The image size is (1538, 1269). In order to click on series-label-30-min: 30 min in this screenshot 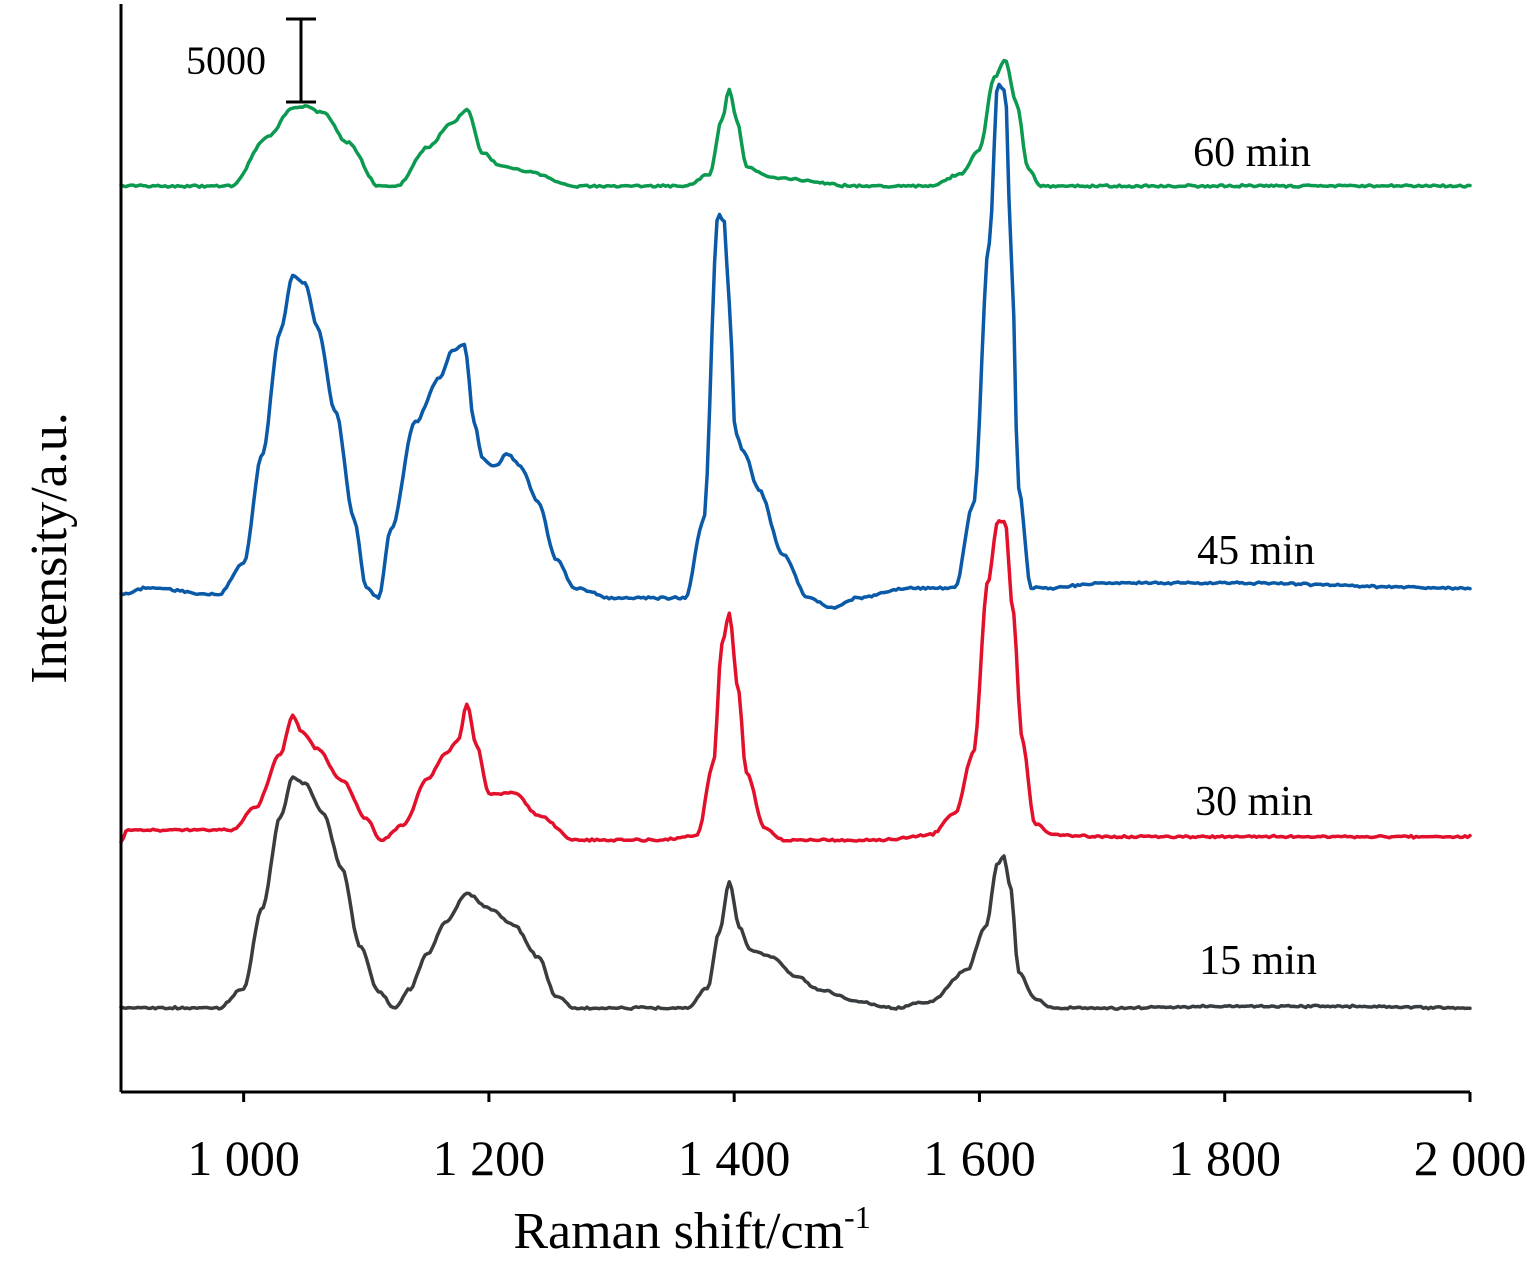, I will do `click(1254, 802)`.